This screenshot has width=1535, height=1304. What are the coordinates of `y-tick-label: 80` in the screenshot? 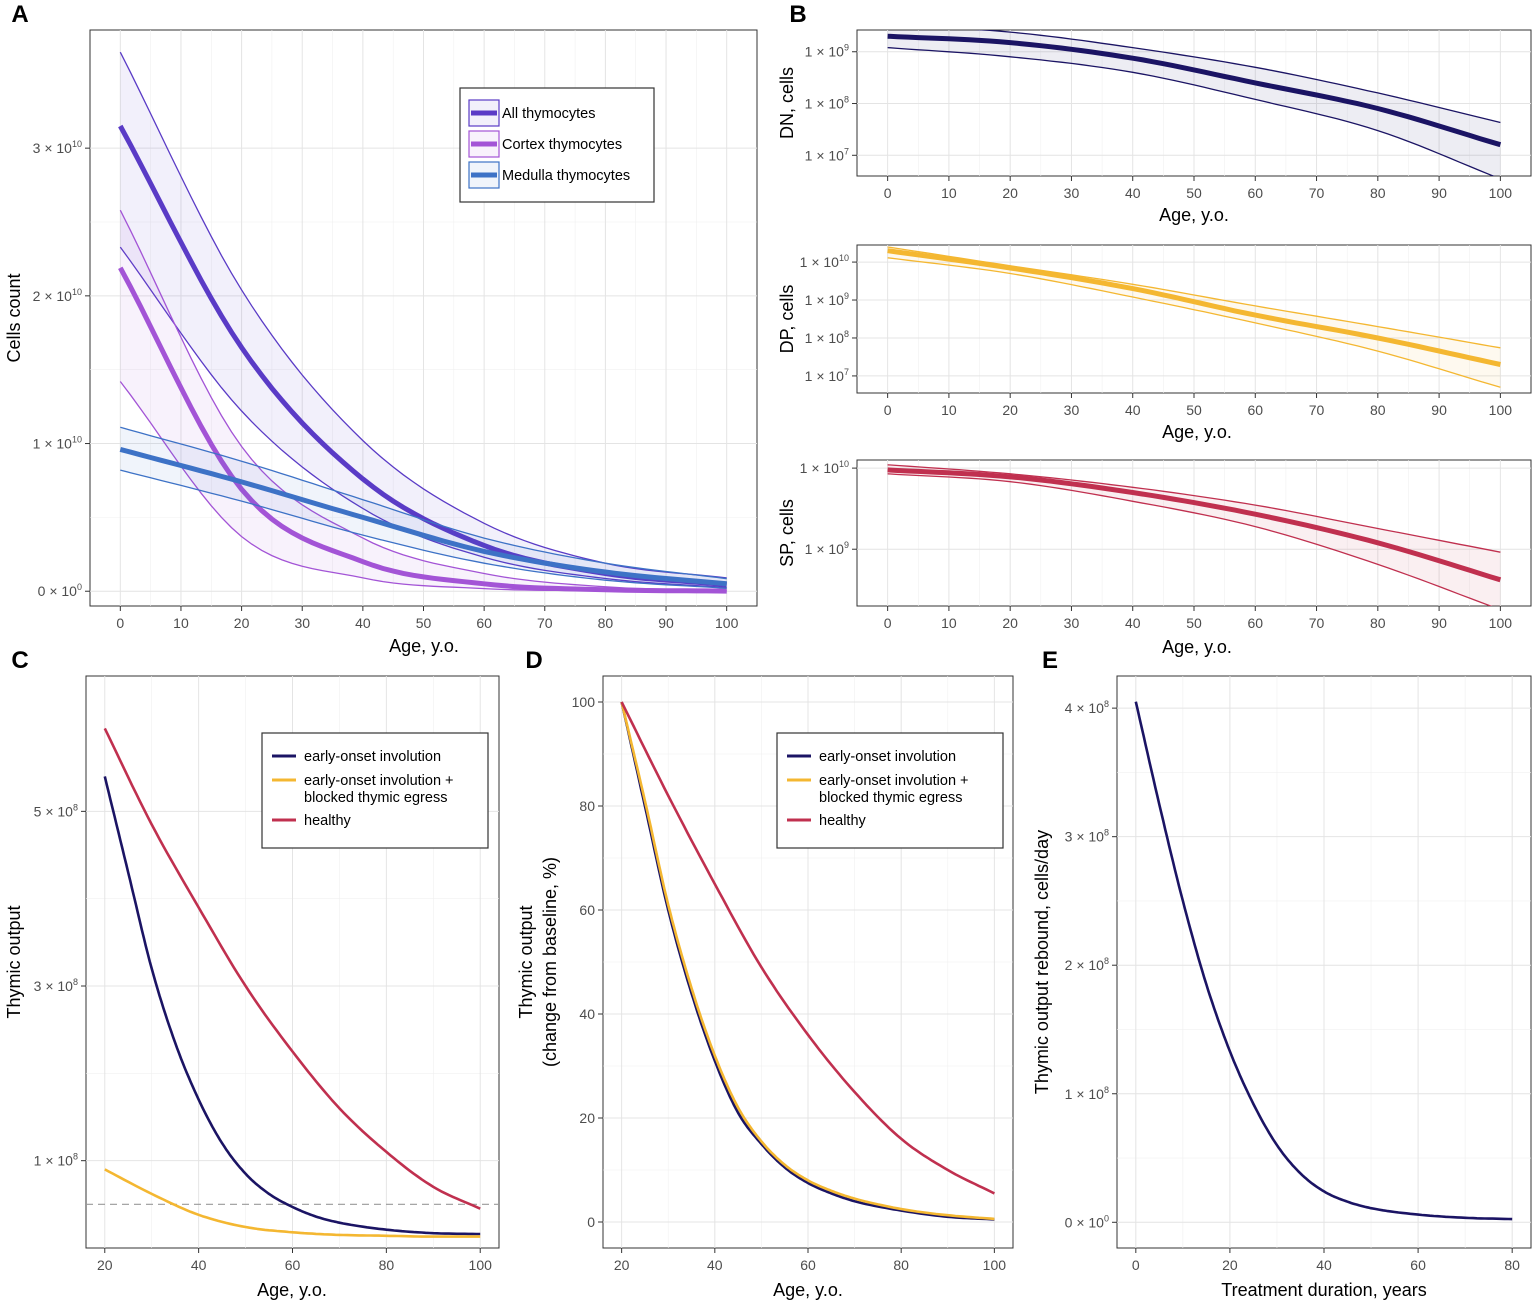 It's located at (587, 806).